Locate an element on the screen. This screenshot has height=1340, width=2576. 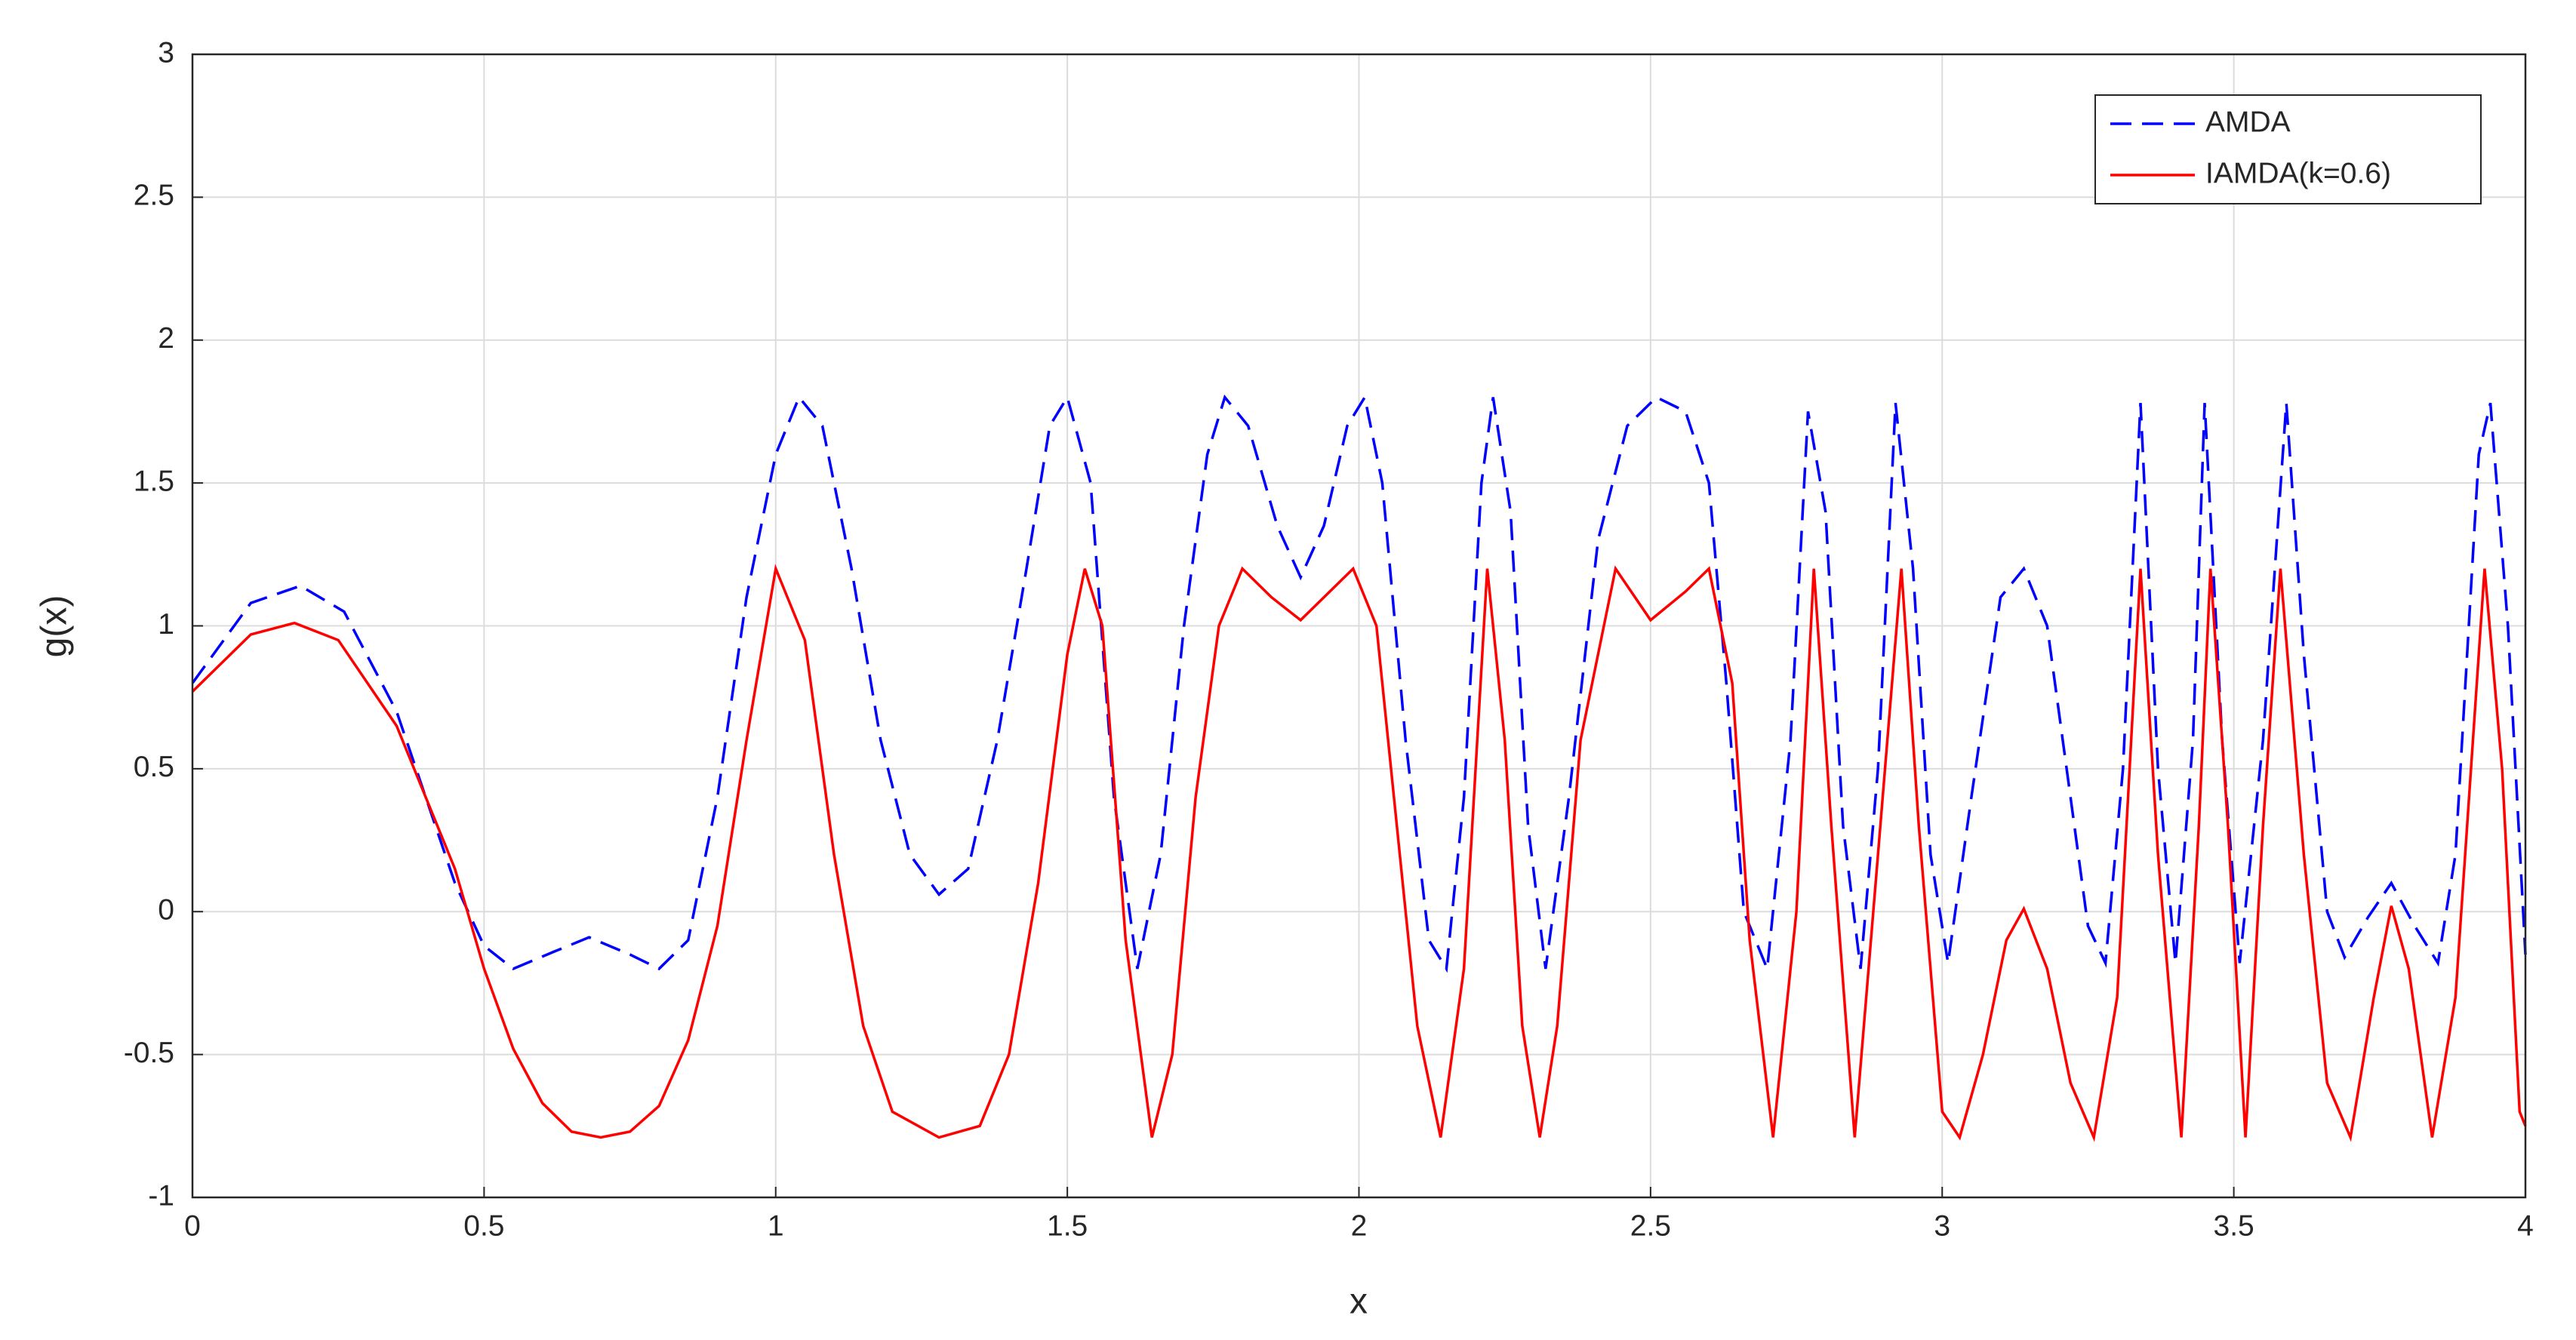
x-tick-label: 0 is located at coordinates (192, 1225).